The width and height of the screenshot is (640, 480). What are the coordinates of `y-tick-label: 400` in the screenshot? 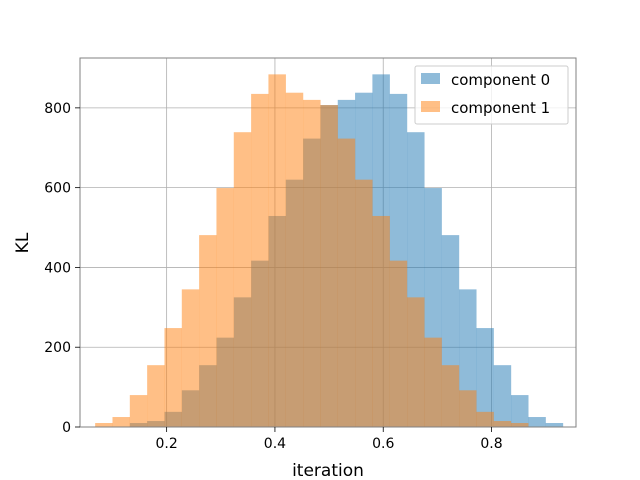 It's located at (57, 268).